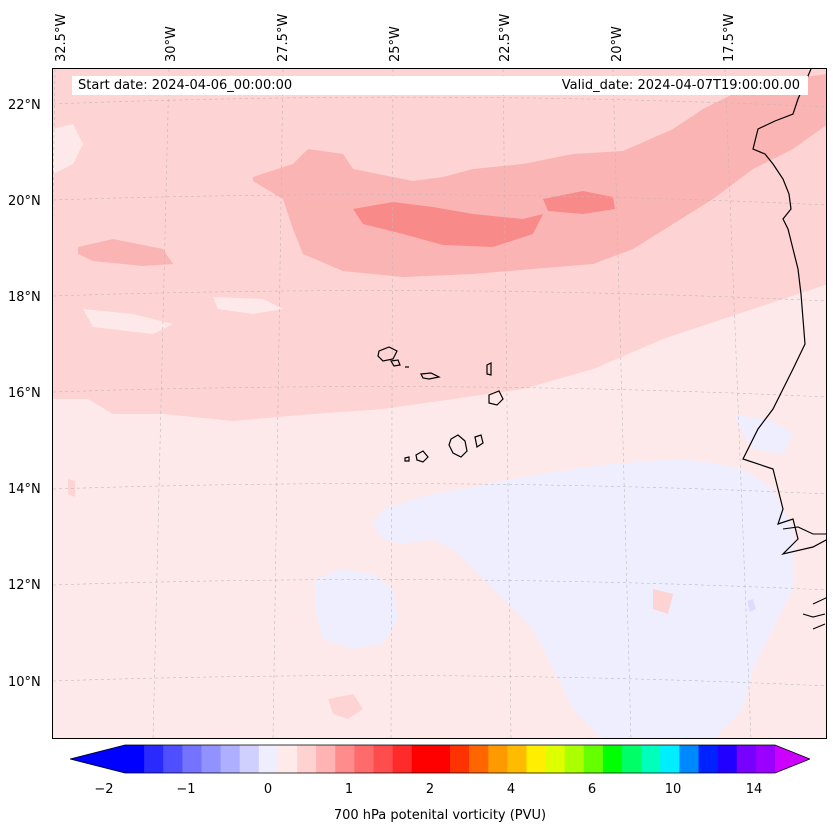 Image resolution: width=837 pixels, height=836 pixels. Describe the element at coordinates (592, 789) in the screenshot. I see `colorbar-tick-6: 6` at that location.